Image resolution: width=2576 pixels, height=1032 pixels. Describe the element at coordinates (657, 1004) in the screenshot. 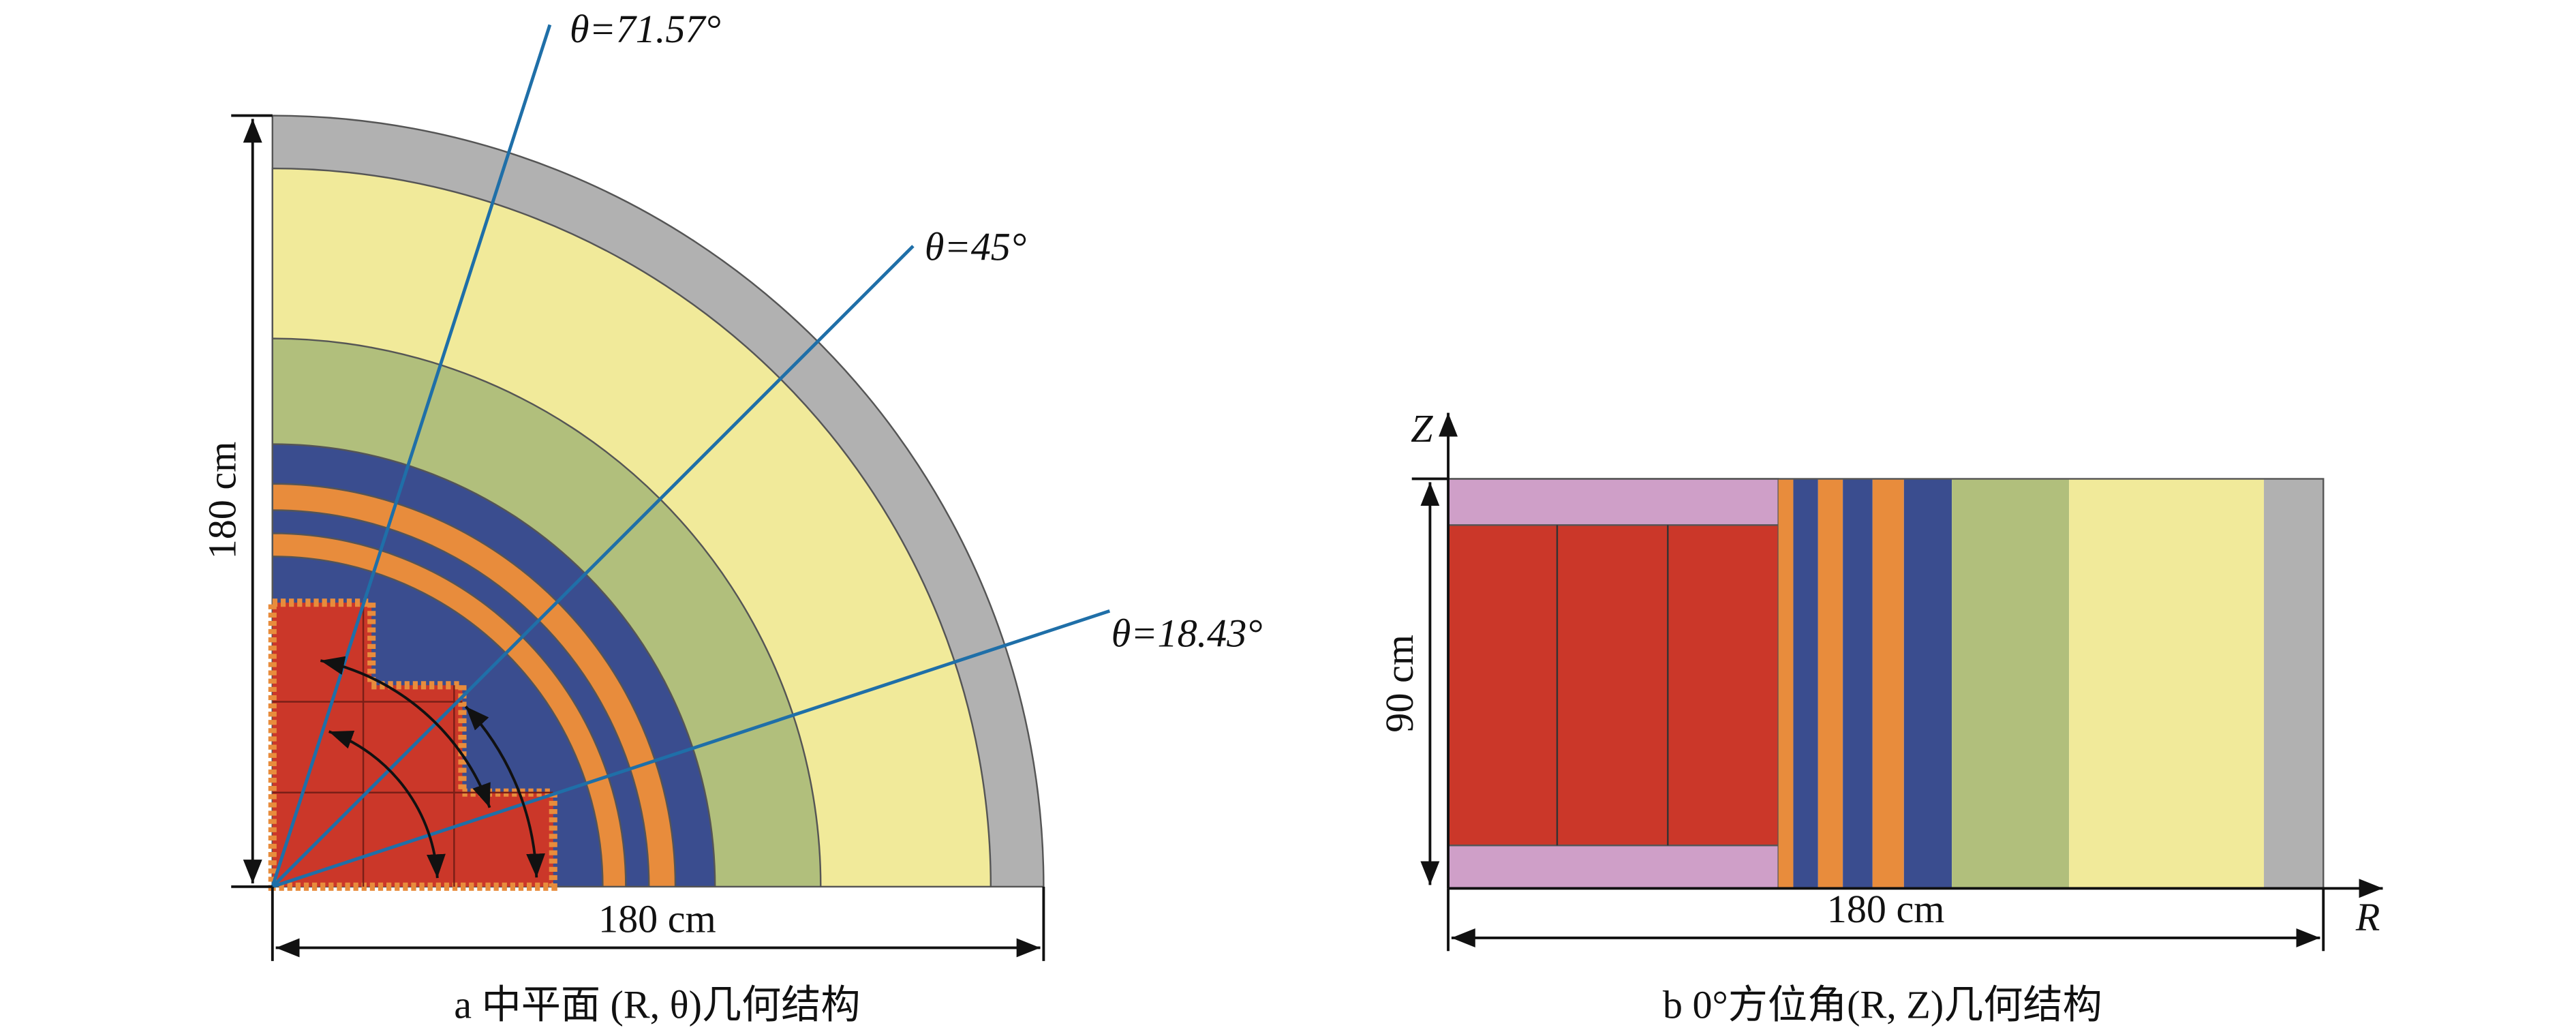

I see `caption: a 中平面 (R, θ)几何结构` at that location.